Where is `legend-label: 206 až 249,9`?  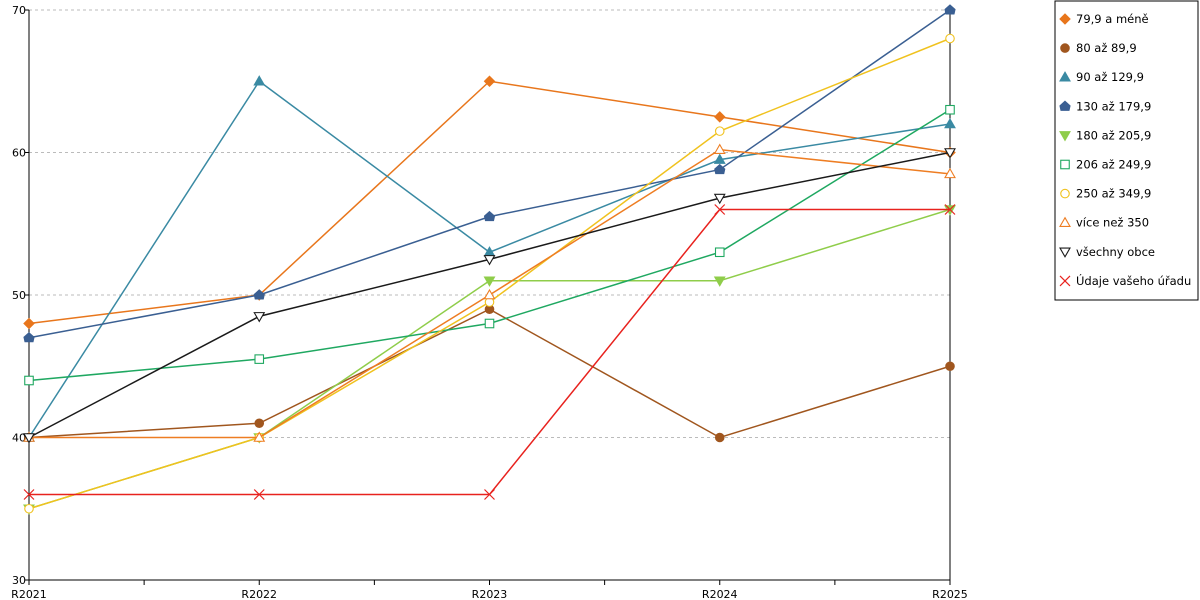
legend-label: 206 až 249,9 is located at coordinates (1113, 165).